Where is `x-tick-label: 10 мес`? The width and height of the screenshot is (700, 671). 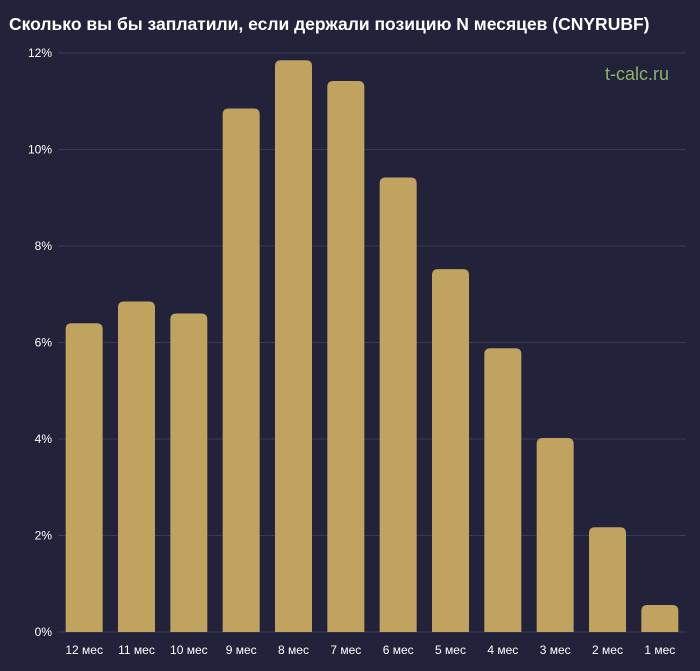 x-tick-label: 10 мес is located at coordinates (189, 650).